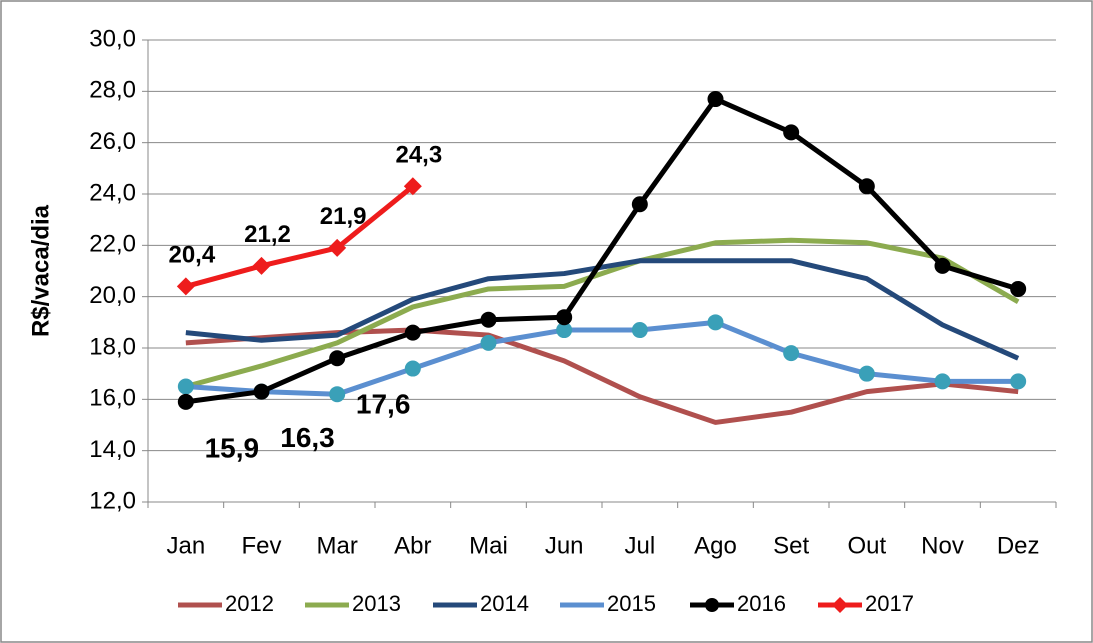  Describe the element at coordinates (1018, 545) in the screenshot. I see `x-tick-label: Dez` at that location.